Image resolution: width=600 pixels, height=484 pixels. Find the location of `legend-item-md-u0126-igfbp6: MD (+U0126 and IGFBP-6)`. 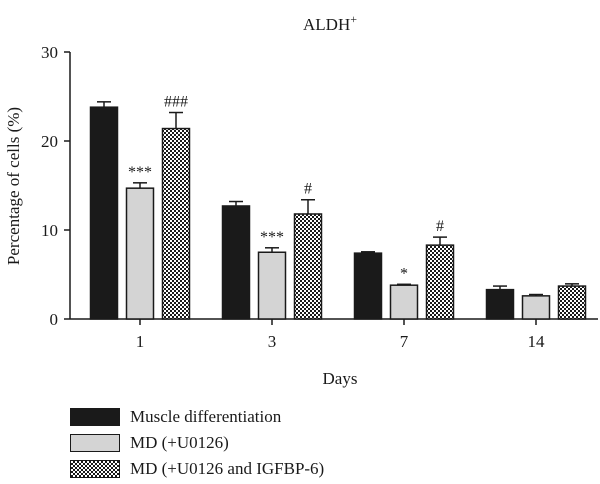

legend-item-md-u0126-igfbp6: MD (+U0126 and IGFBP-6) is located at coordinates (197, 469).